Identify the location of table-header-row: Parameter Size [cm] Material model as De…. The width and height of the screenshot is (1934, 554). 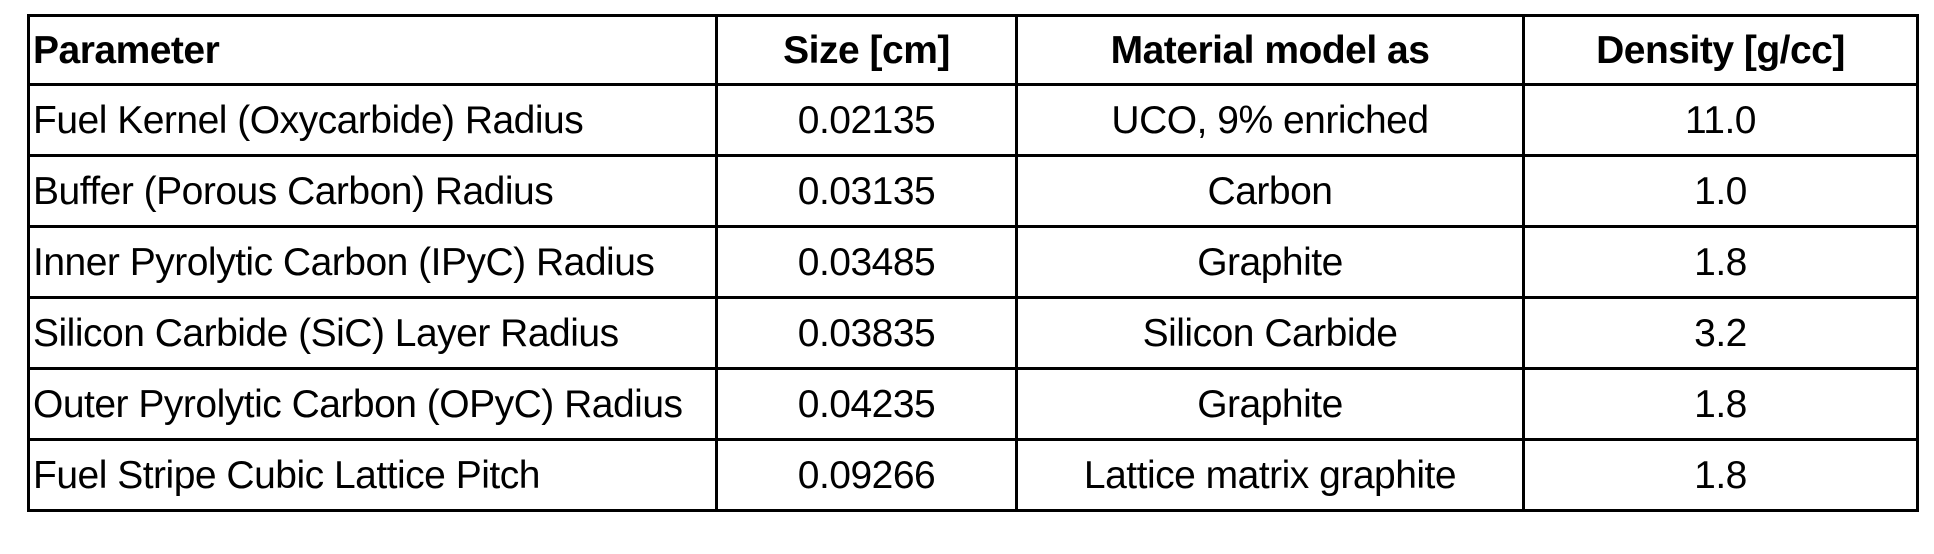
(973, 50).